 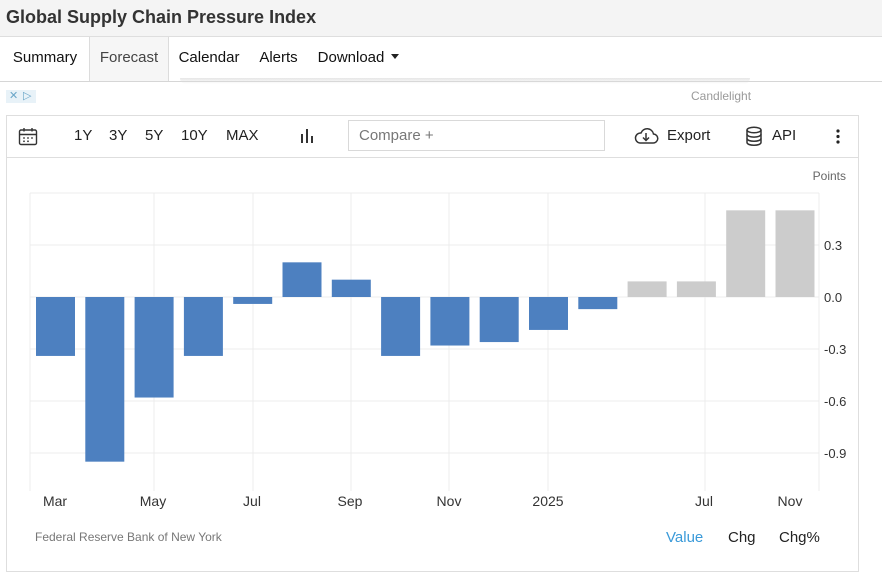 What do you see at coordinates (742, 537) in the screenshot?
I see `mode-chg-button: Chg` at bounding box center [742, 537].